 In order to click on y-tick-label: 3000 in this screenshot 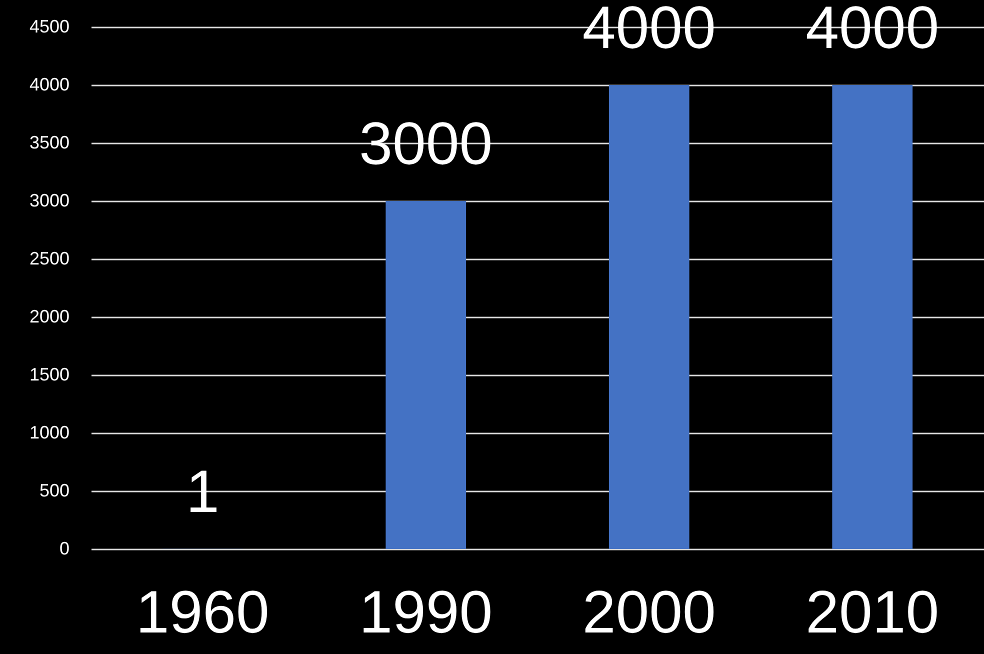, I will do `click(49, 200)`.